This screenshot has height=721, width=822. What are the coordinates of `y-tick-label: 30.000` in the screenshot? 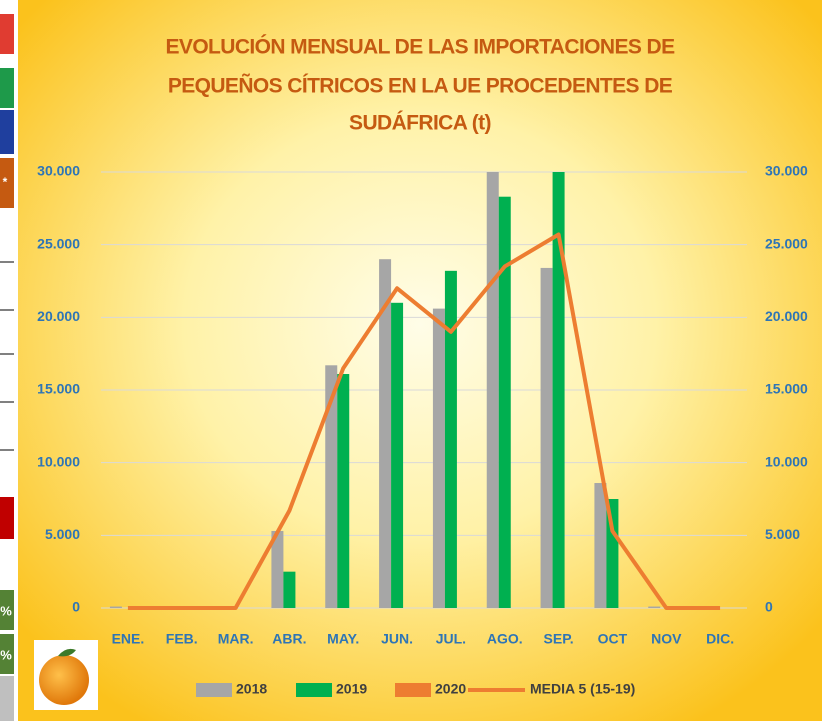 It's located at (58, 171).